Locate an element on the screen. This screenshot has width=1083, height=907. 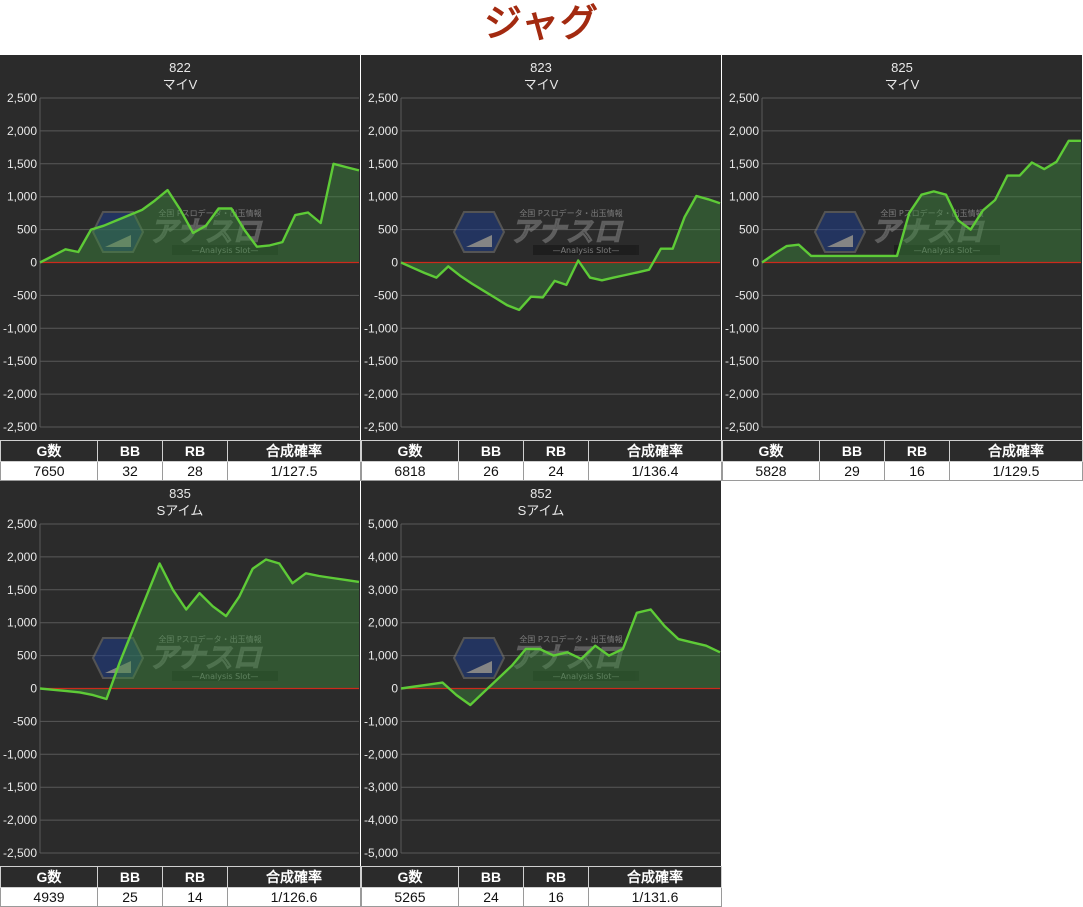
y-tick-label: 1,000 is located at coordinates (383, 197).